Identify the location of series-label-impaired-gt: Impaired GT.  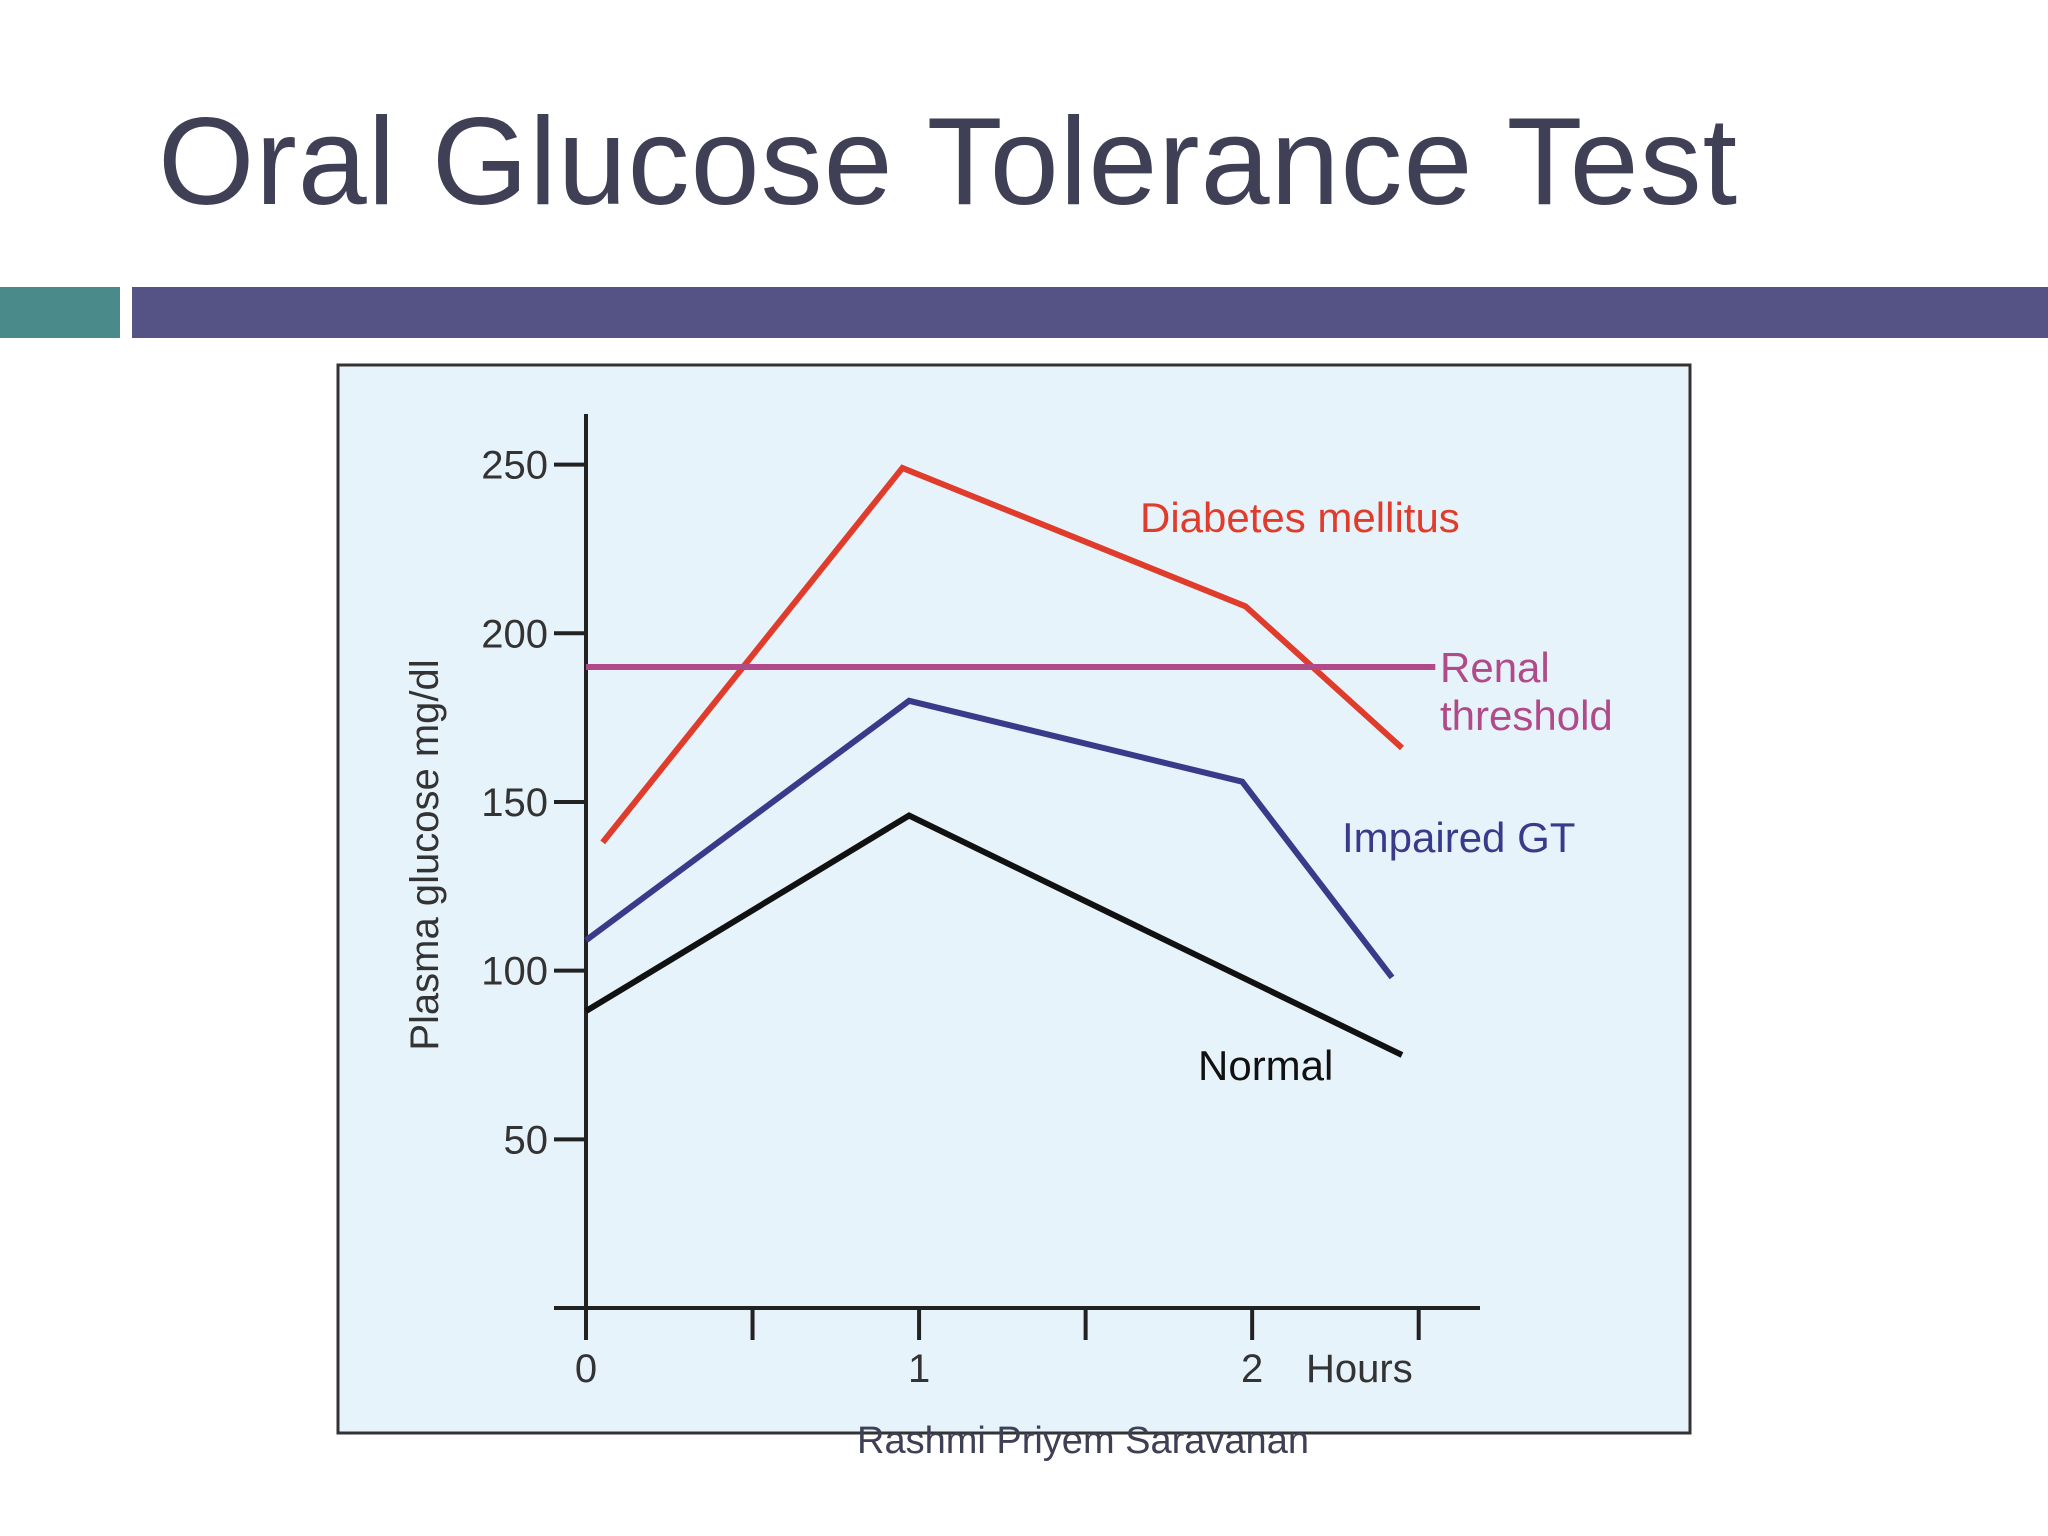
(1458, 837).